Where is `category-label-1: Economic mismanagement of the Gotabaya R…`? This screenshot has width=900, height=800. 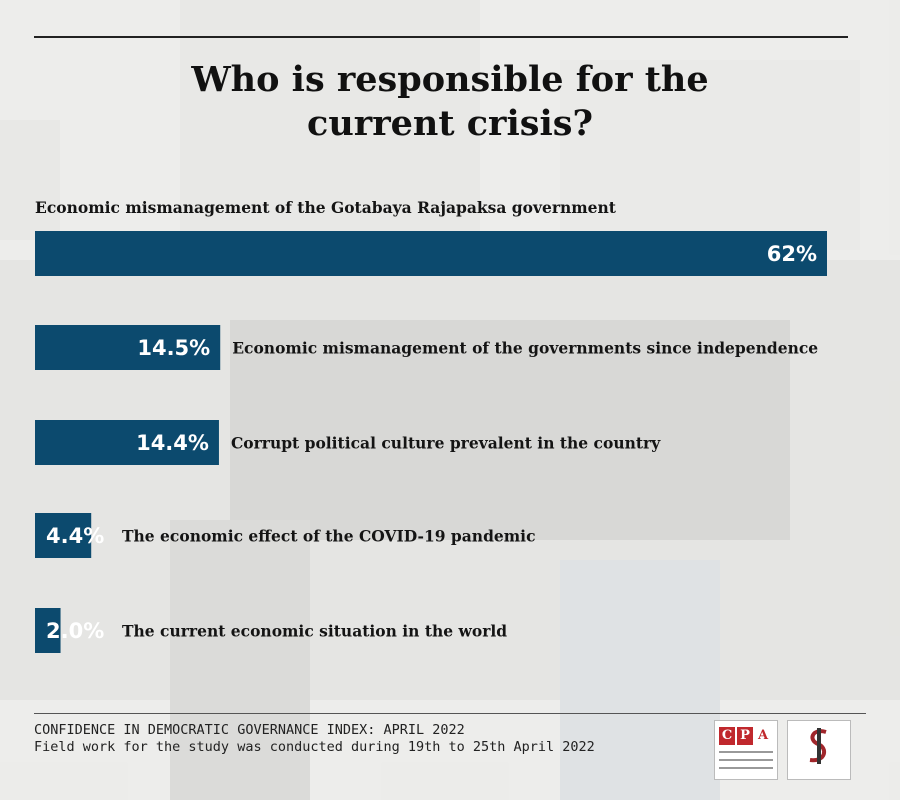
category-label-1: Economic mismanagement of the Gotabaya R… is located at coordinates (326, 207).